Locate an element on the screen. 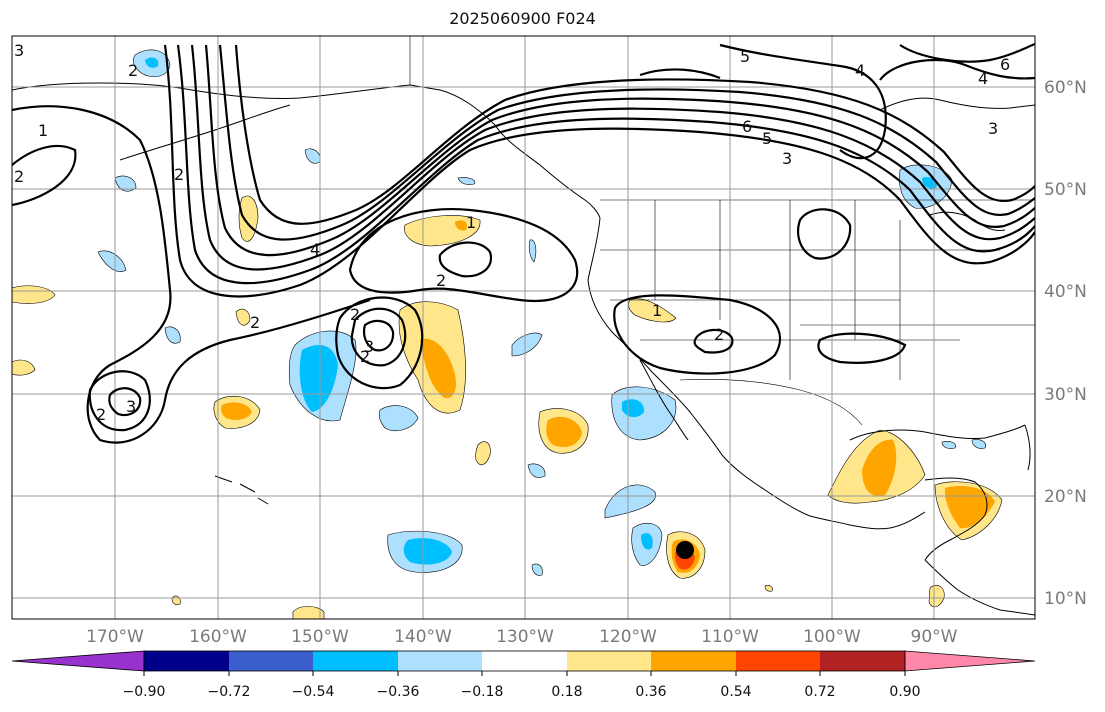  contour-low-inner is located at coordinates (125, 402).